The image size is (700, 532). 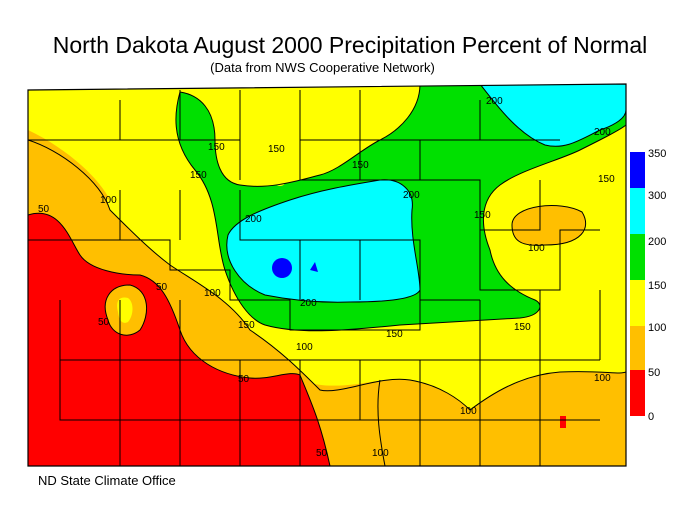 I want to click on zone-100-150-island, so click(x=125, y=310).